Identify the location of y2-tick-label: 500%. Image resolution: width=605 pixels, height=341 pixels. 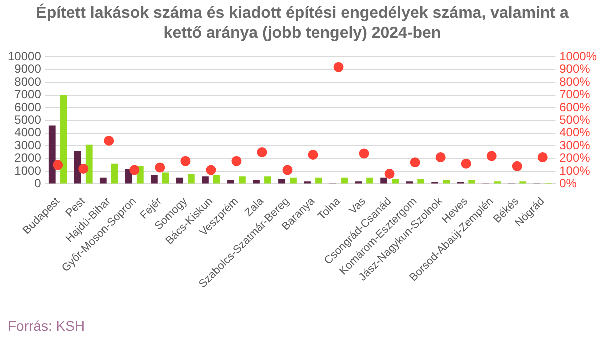
(575, 120).